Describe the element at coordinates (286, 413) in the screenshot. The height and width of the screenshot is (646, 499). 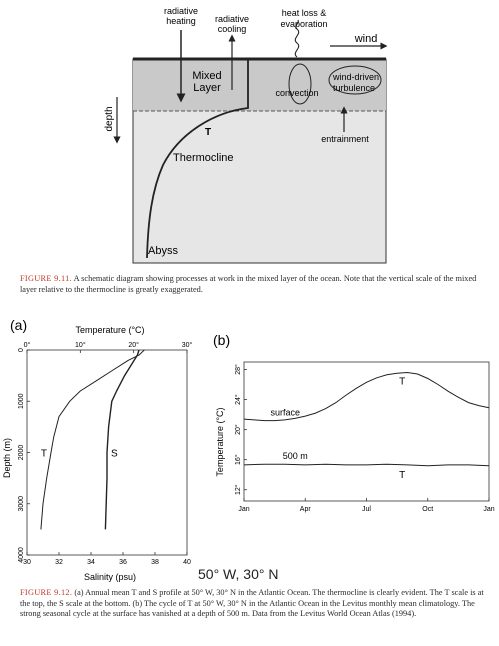
I see `series-name-label: surface` at that location.